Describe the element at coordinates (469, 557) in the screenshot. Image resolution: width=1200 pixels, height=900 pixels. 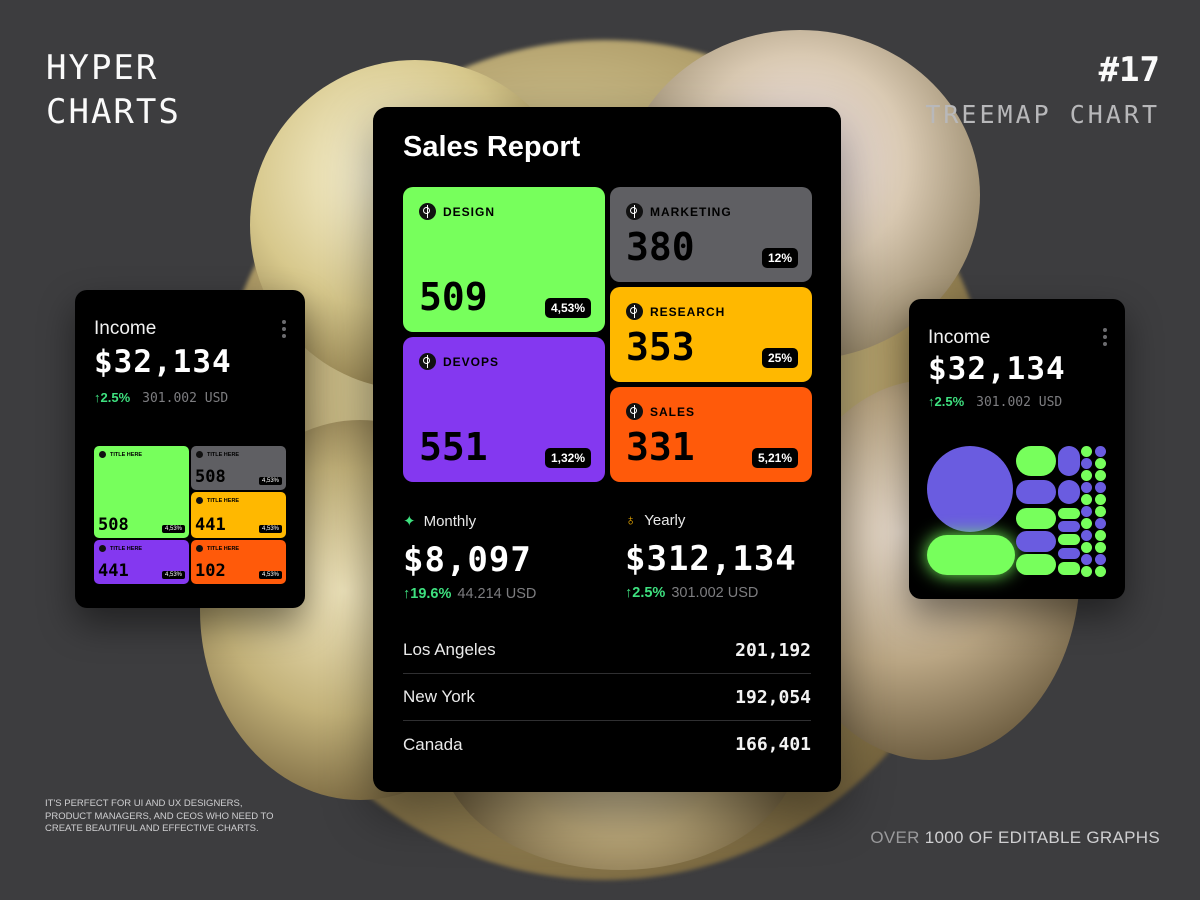
I see `monthly-stat: ✦ Monthly $8,097 ↑19.6% 44.214 USD` at that location.